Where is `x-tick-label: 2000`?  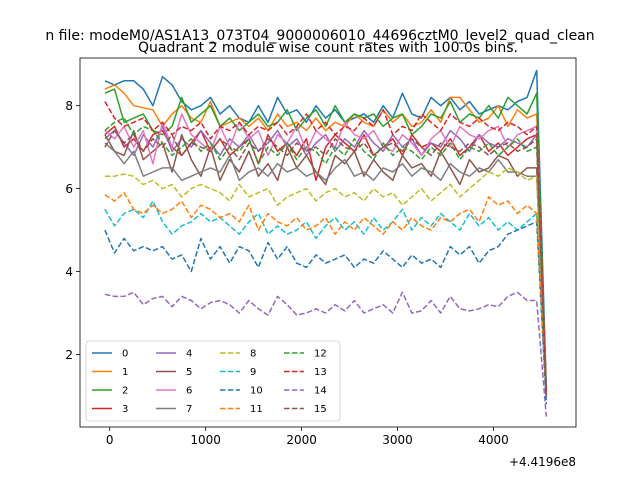
x-tick-label: 2000 is located at coordinates (301, 440).